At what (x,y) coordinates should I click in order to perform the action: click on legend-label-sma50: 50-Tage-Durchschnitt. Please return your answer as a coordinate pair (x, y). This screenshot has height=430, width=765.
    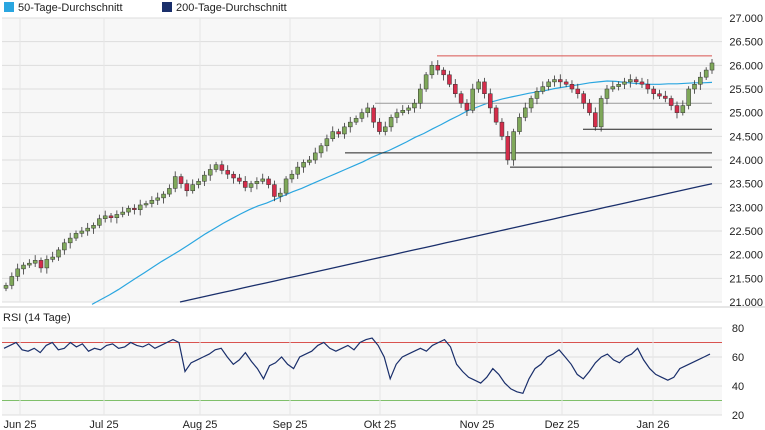
    Looking at the image, I should click on (70, 8).